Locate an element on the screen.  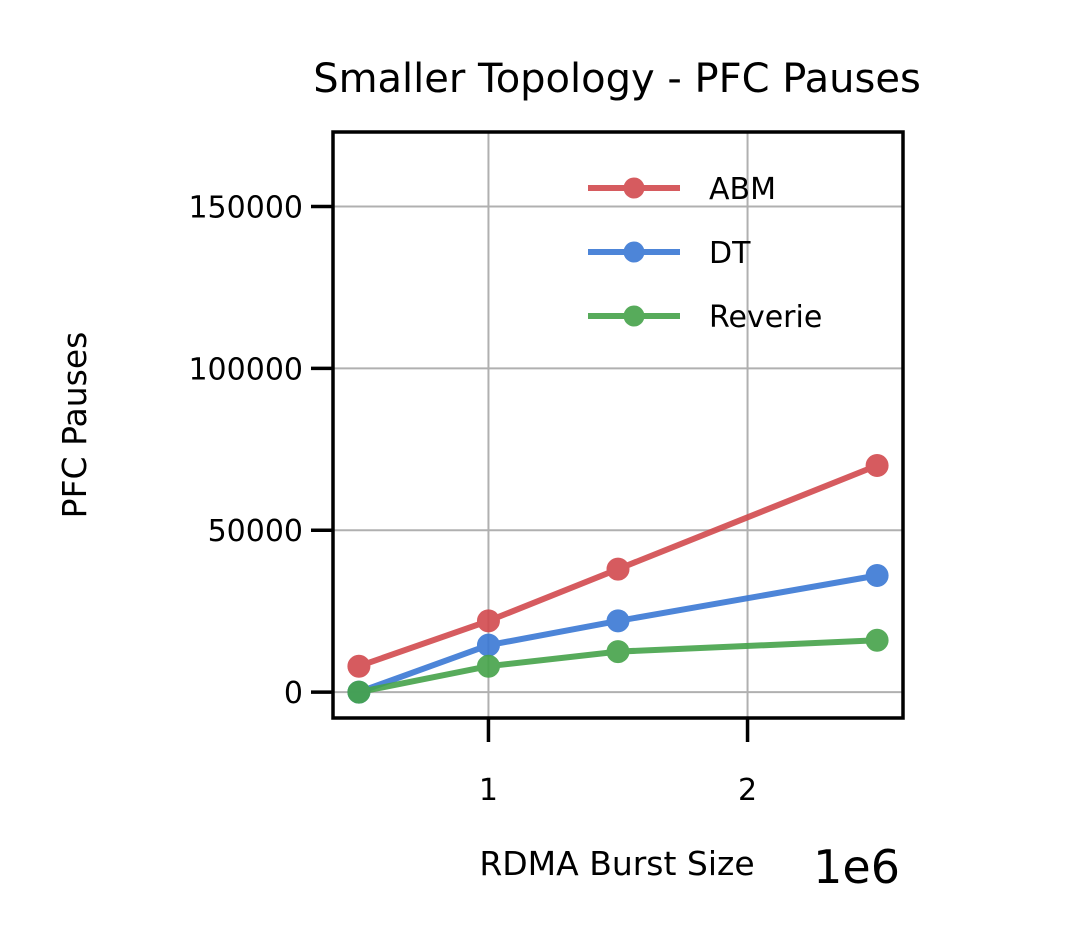
series-dt is located at coordinates (618, 634).